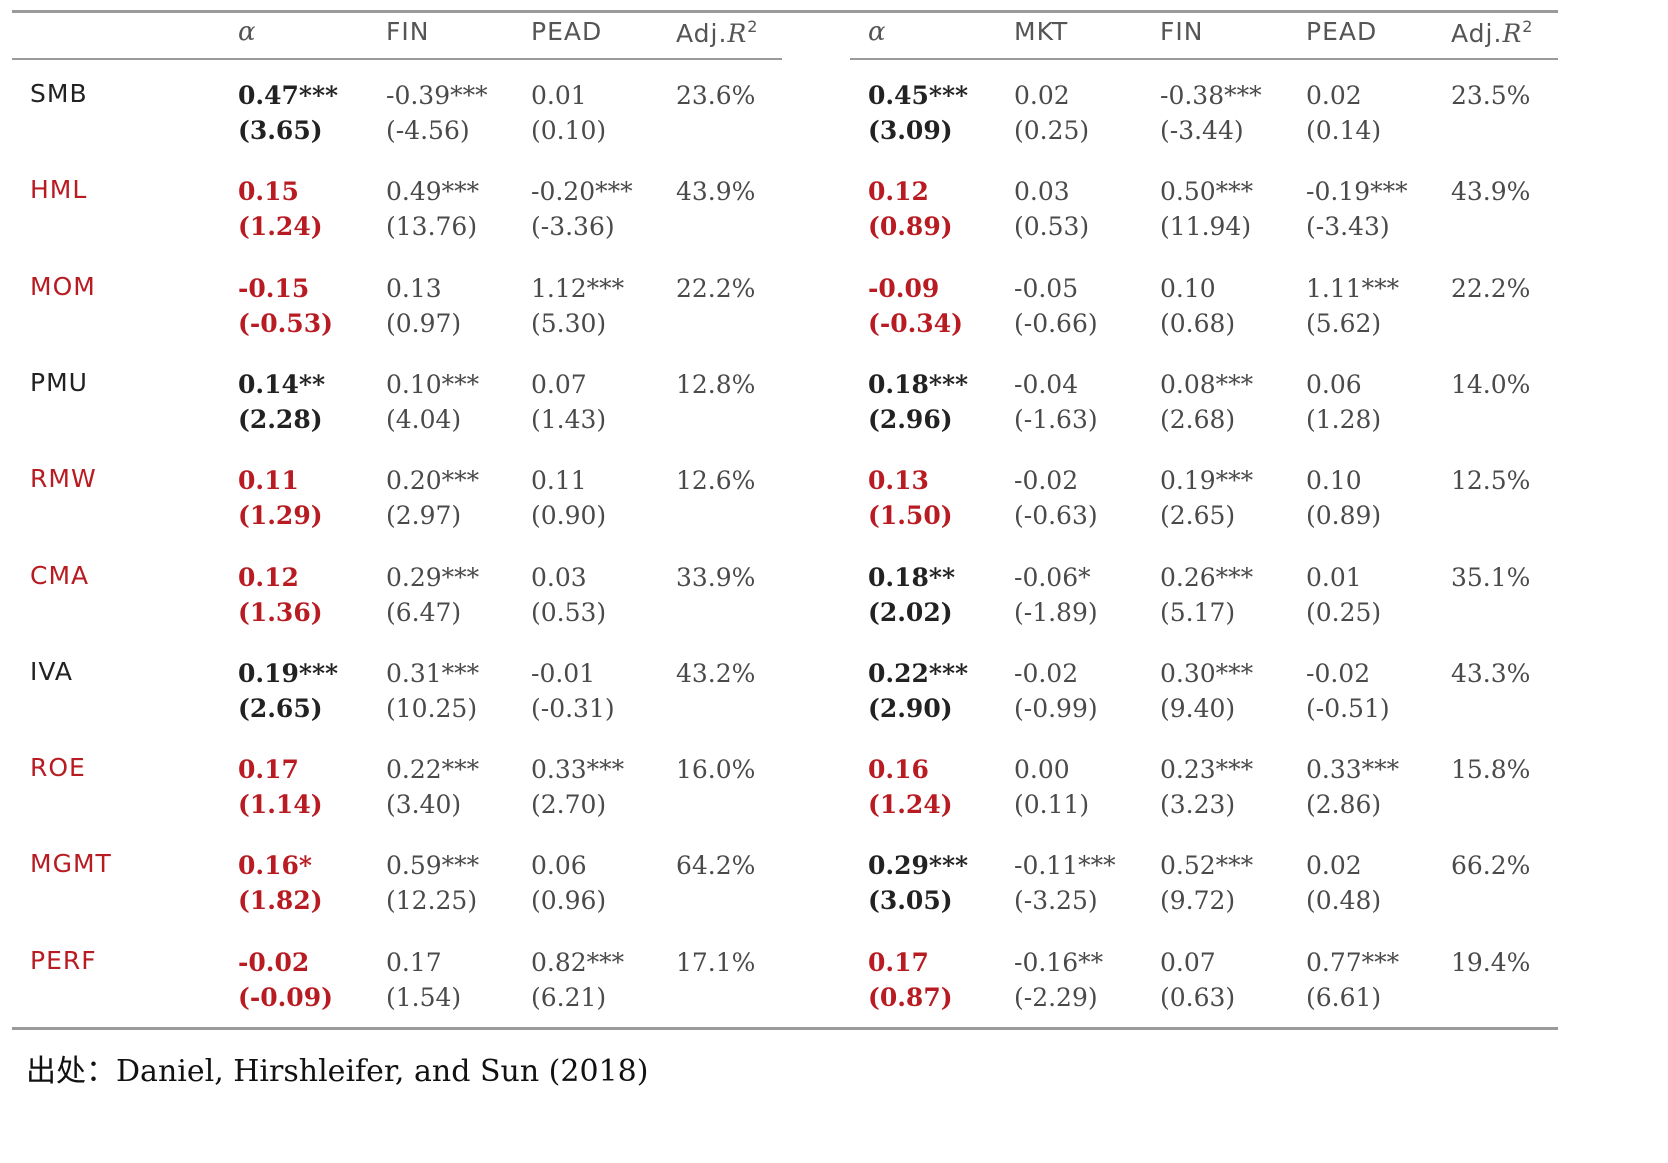  I want to click on coefficient: 0.11, so click(559, 481).